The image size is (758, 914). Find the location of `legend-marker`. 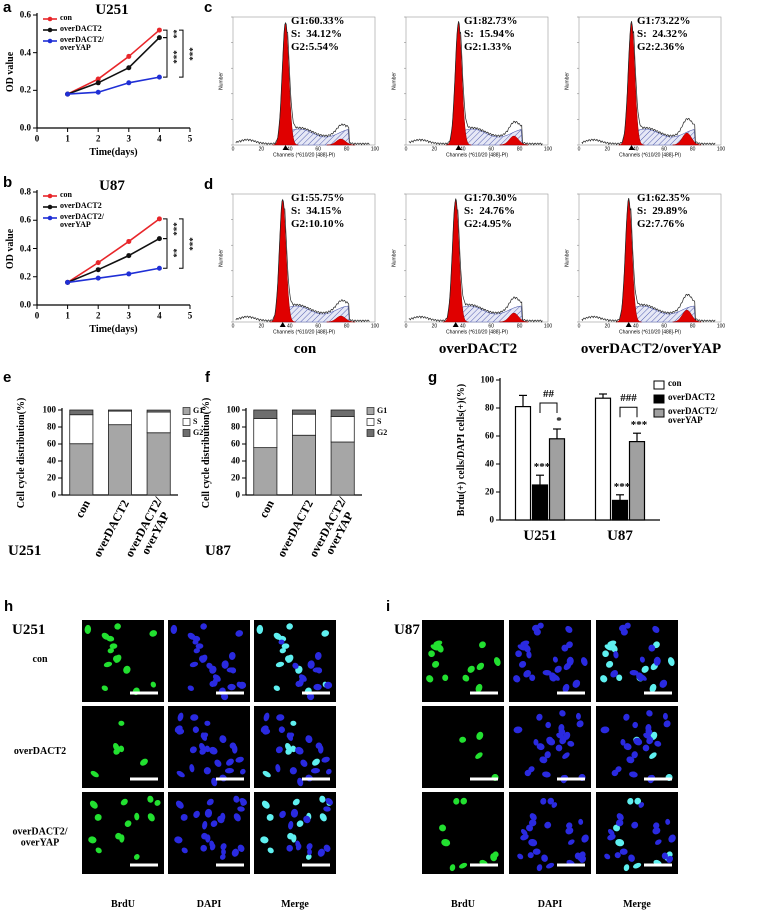

legend-marker is located at coordinates (50, 41).